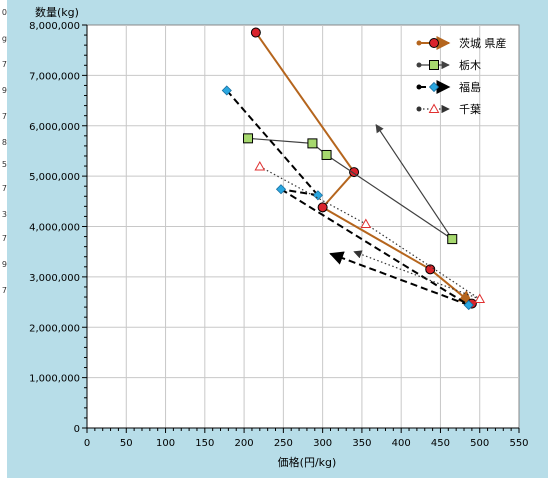  I want to click on x-tick-label: 550, so click(518, 443).